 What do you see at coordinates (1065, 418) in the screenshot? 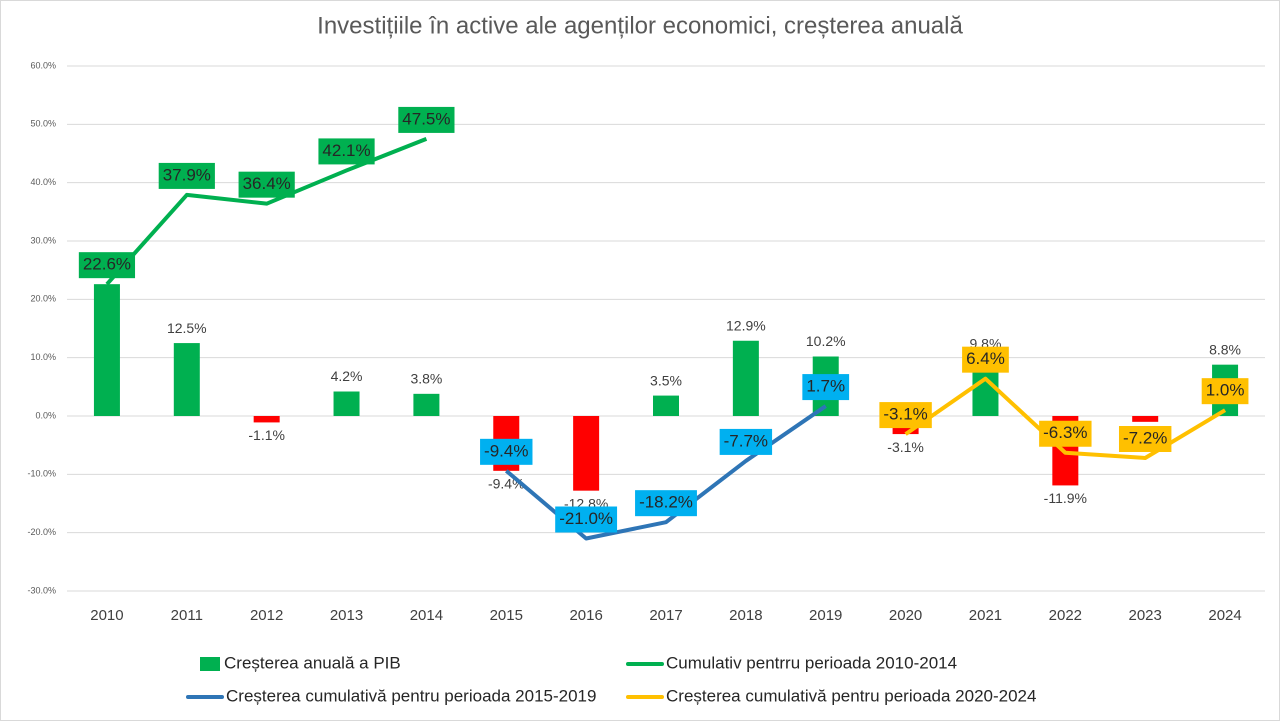
I see `line-series` at bounding box center [1065, 418].